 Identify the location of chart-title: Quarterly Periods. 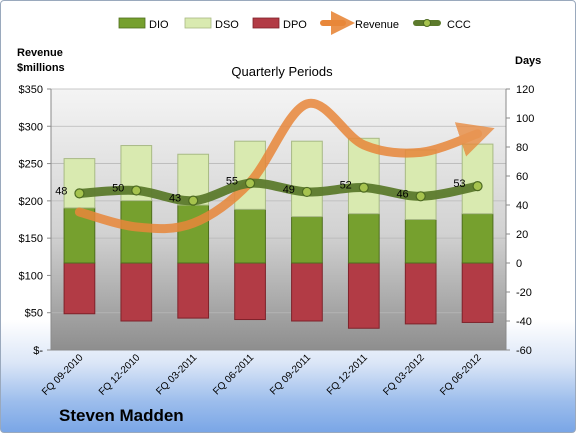
(282, 71).